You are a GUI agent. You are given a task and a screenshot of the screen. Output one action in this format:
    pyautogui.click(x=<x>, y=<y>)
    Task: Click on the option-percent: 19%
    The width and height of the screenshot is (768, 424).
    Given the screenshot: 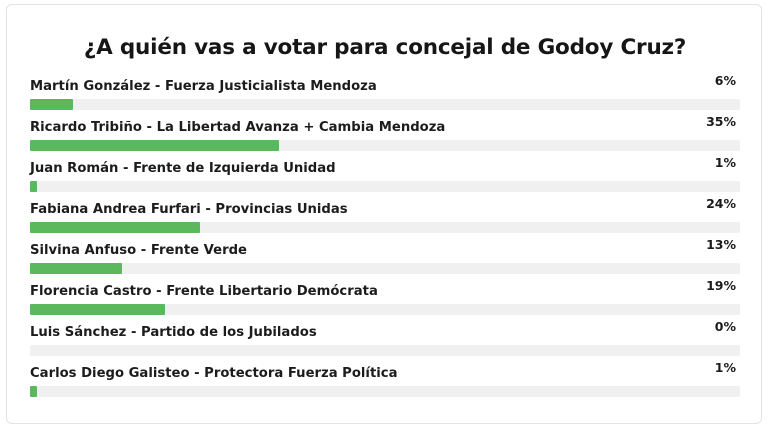 What is the action you would take?
    pyautogui.click(x=721, y=285)
    